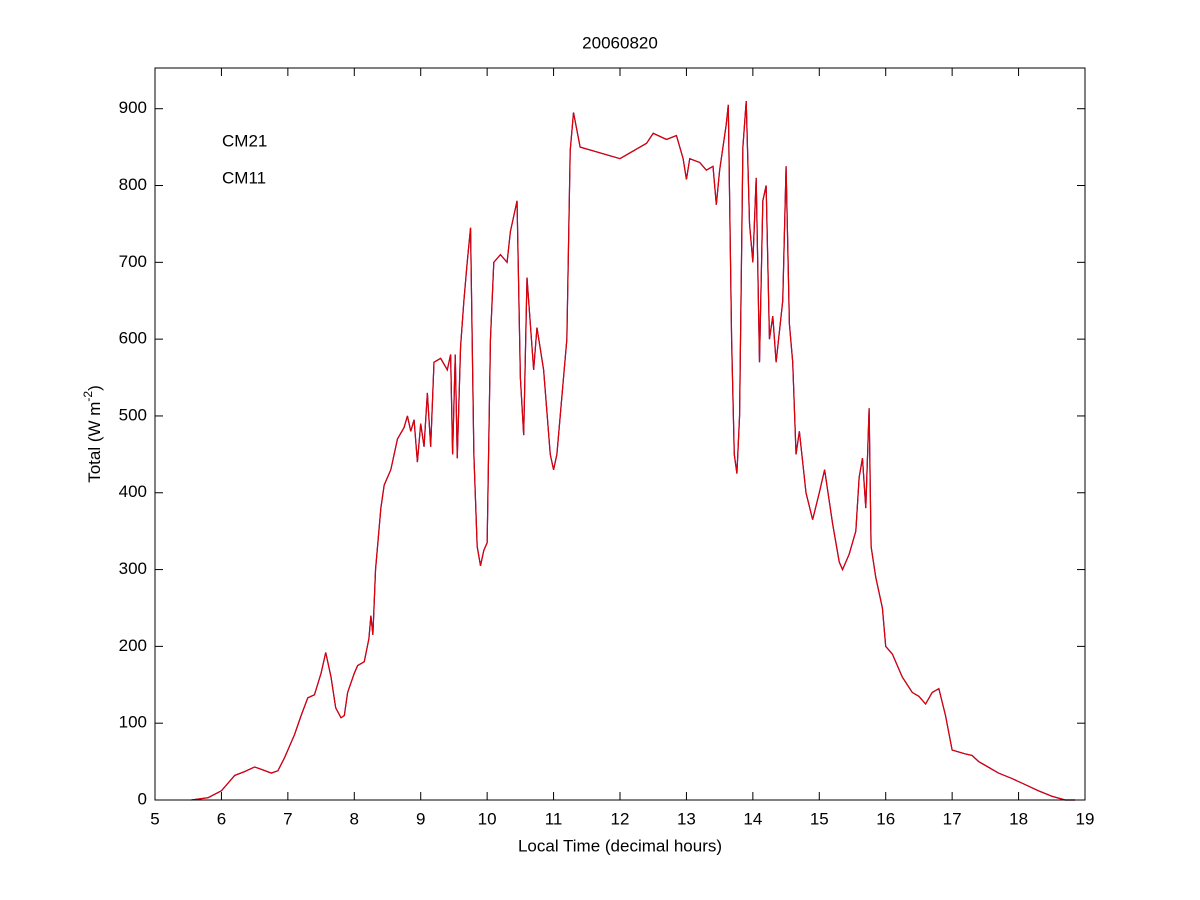 The width and height of the screenshot is (1200, 900). Describe the element at coordinates (1018, 818) in the screenshot. I see `x-tick-label: 18` at that location.